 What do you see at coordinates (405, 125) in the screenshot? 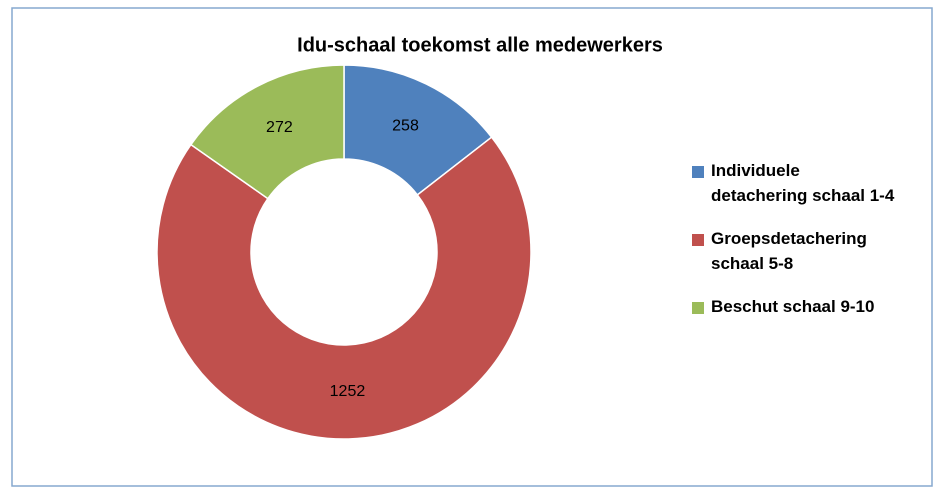
I see `data-label: 258` at bounding box center [405, 125].